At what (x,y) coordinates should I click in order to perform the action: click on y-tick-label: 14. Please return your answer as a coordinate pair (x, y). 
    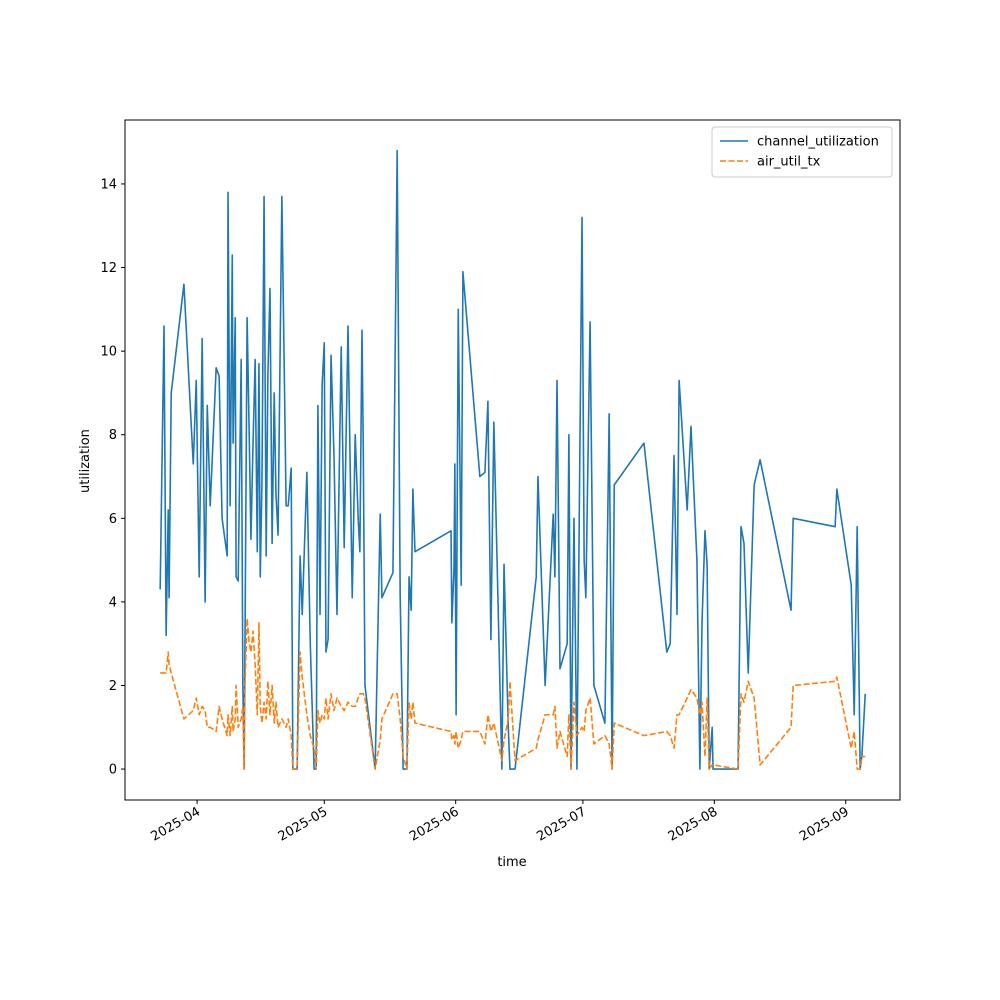
    Looking at the image, I should click on (108, 184).